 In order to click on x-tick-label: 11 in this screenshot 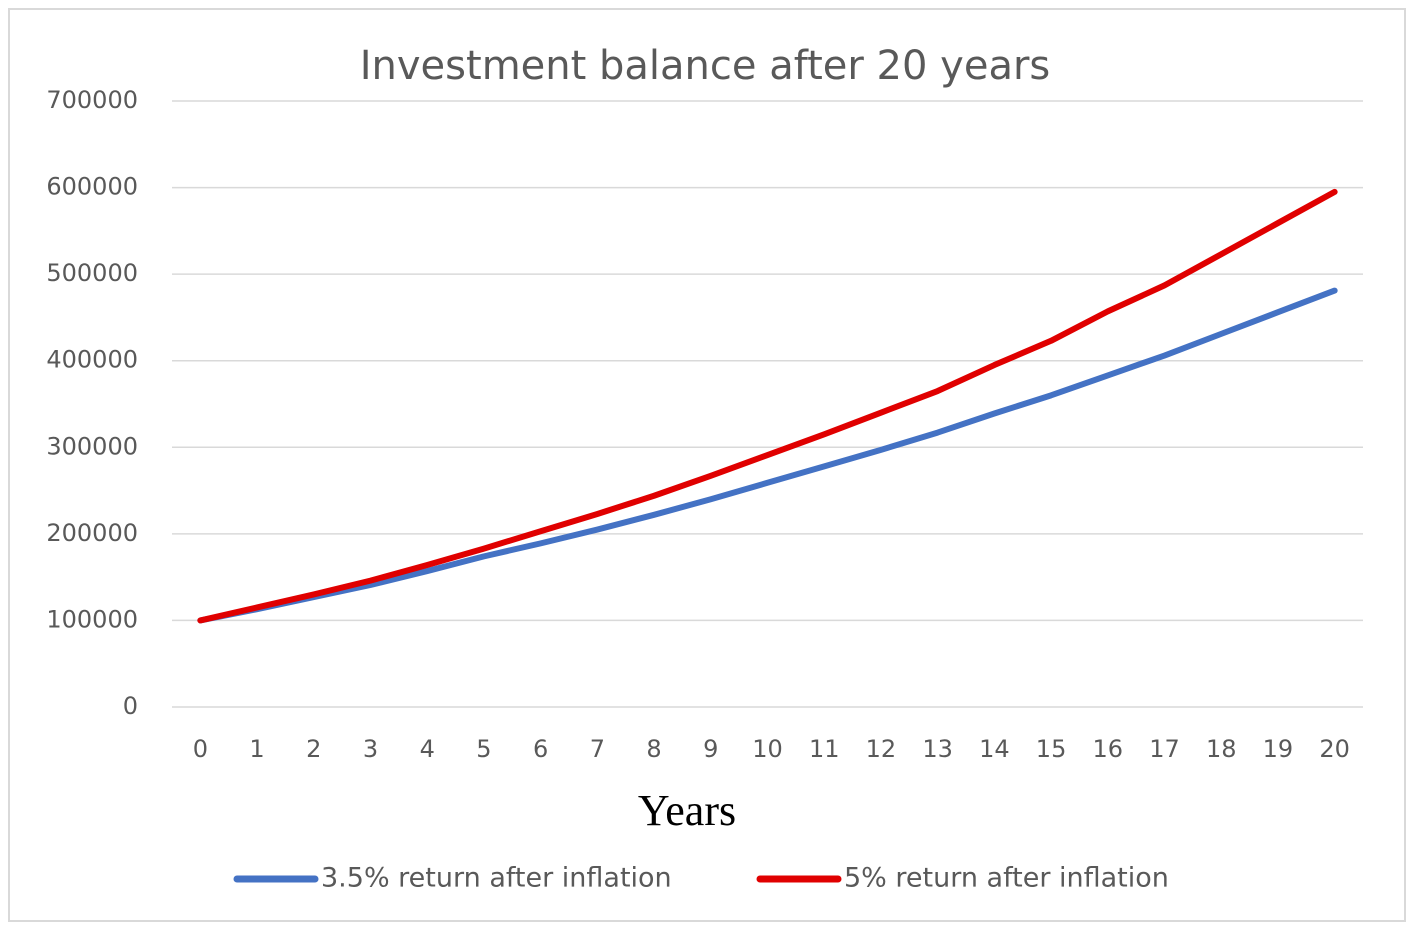, I will do `click(824, 749)`.